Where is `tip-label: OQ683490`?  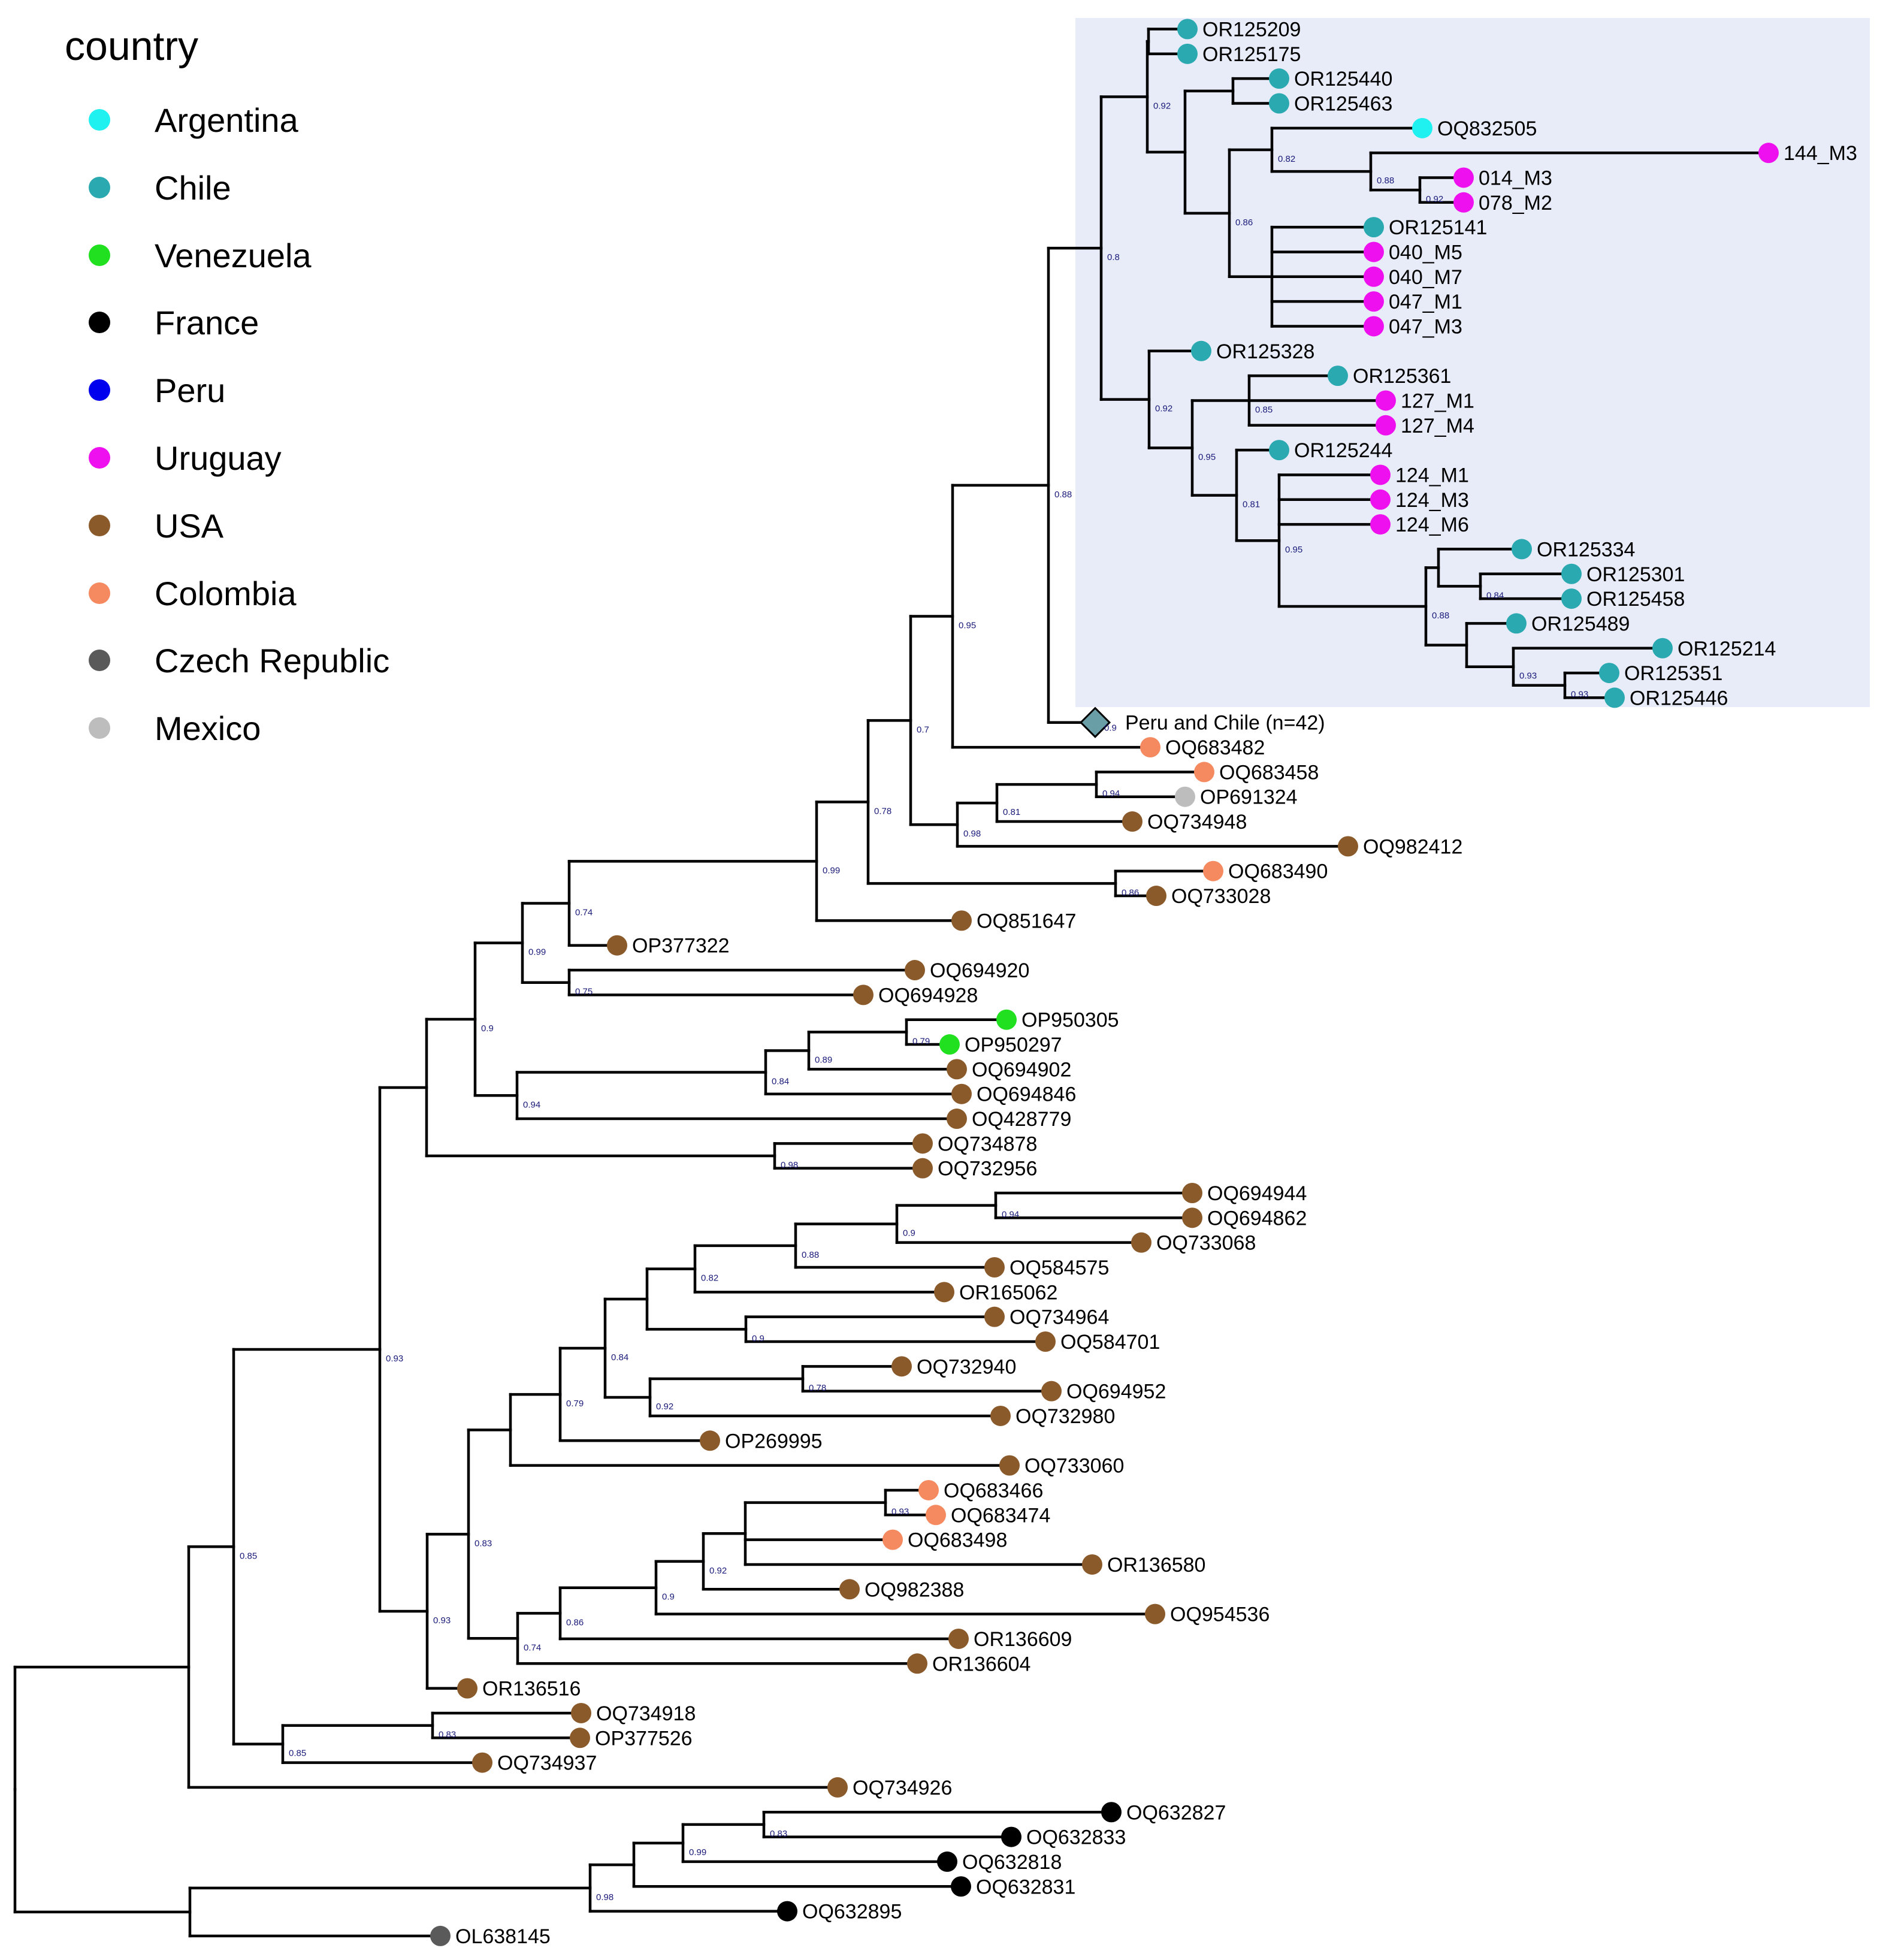 tip-label: OQ683490 is located at coordinates (1278, 871).